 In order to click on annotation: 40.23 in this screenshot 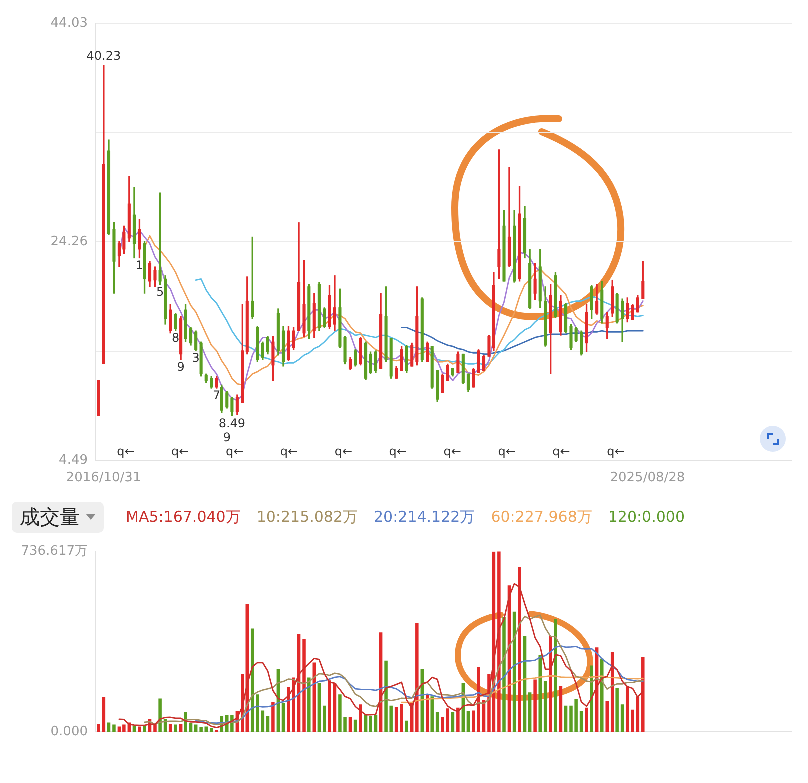, I will do `click(104, 55)`.